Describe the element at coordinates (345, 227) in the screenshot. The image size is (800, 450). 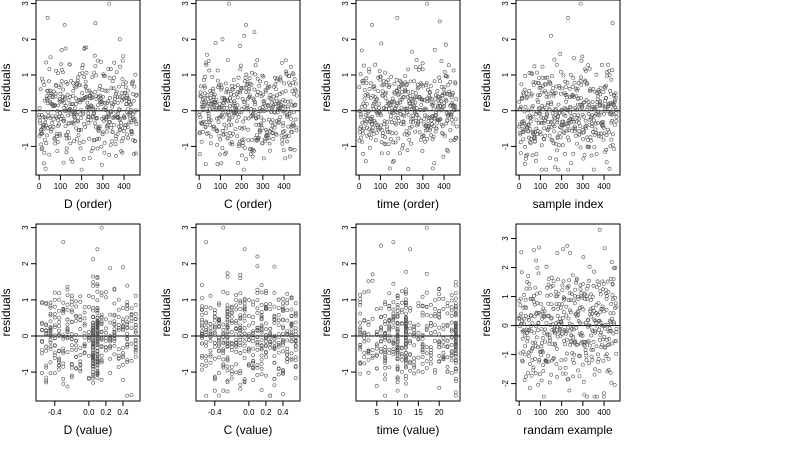
I see `y-tick-label: 3` at that location.